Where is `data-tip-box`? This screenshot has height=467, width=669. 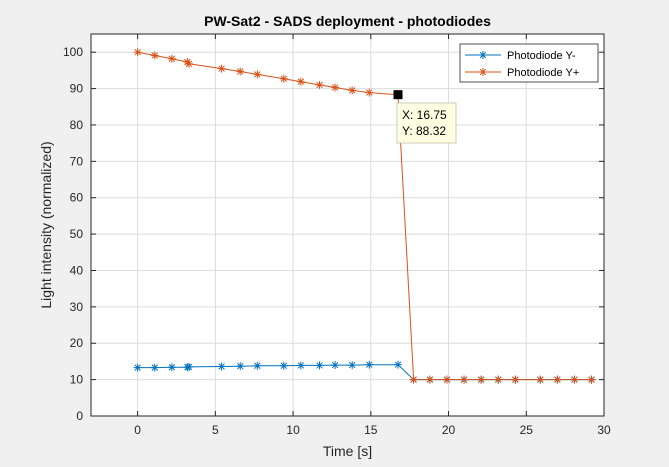
data-tip-box is located at coordinates (426, 123).